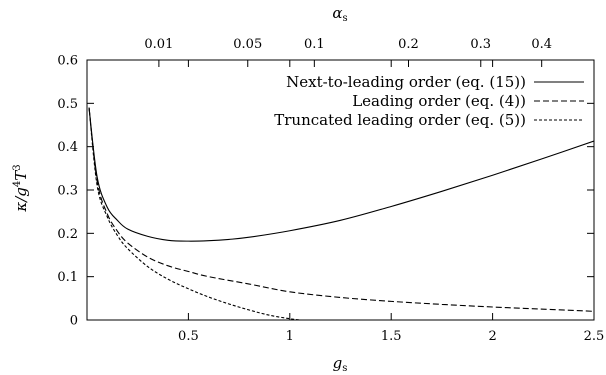  Describe the element at coordinates (247, 44) in the screenshot. I see `top-tick-label: 0.05` at that location.